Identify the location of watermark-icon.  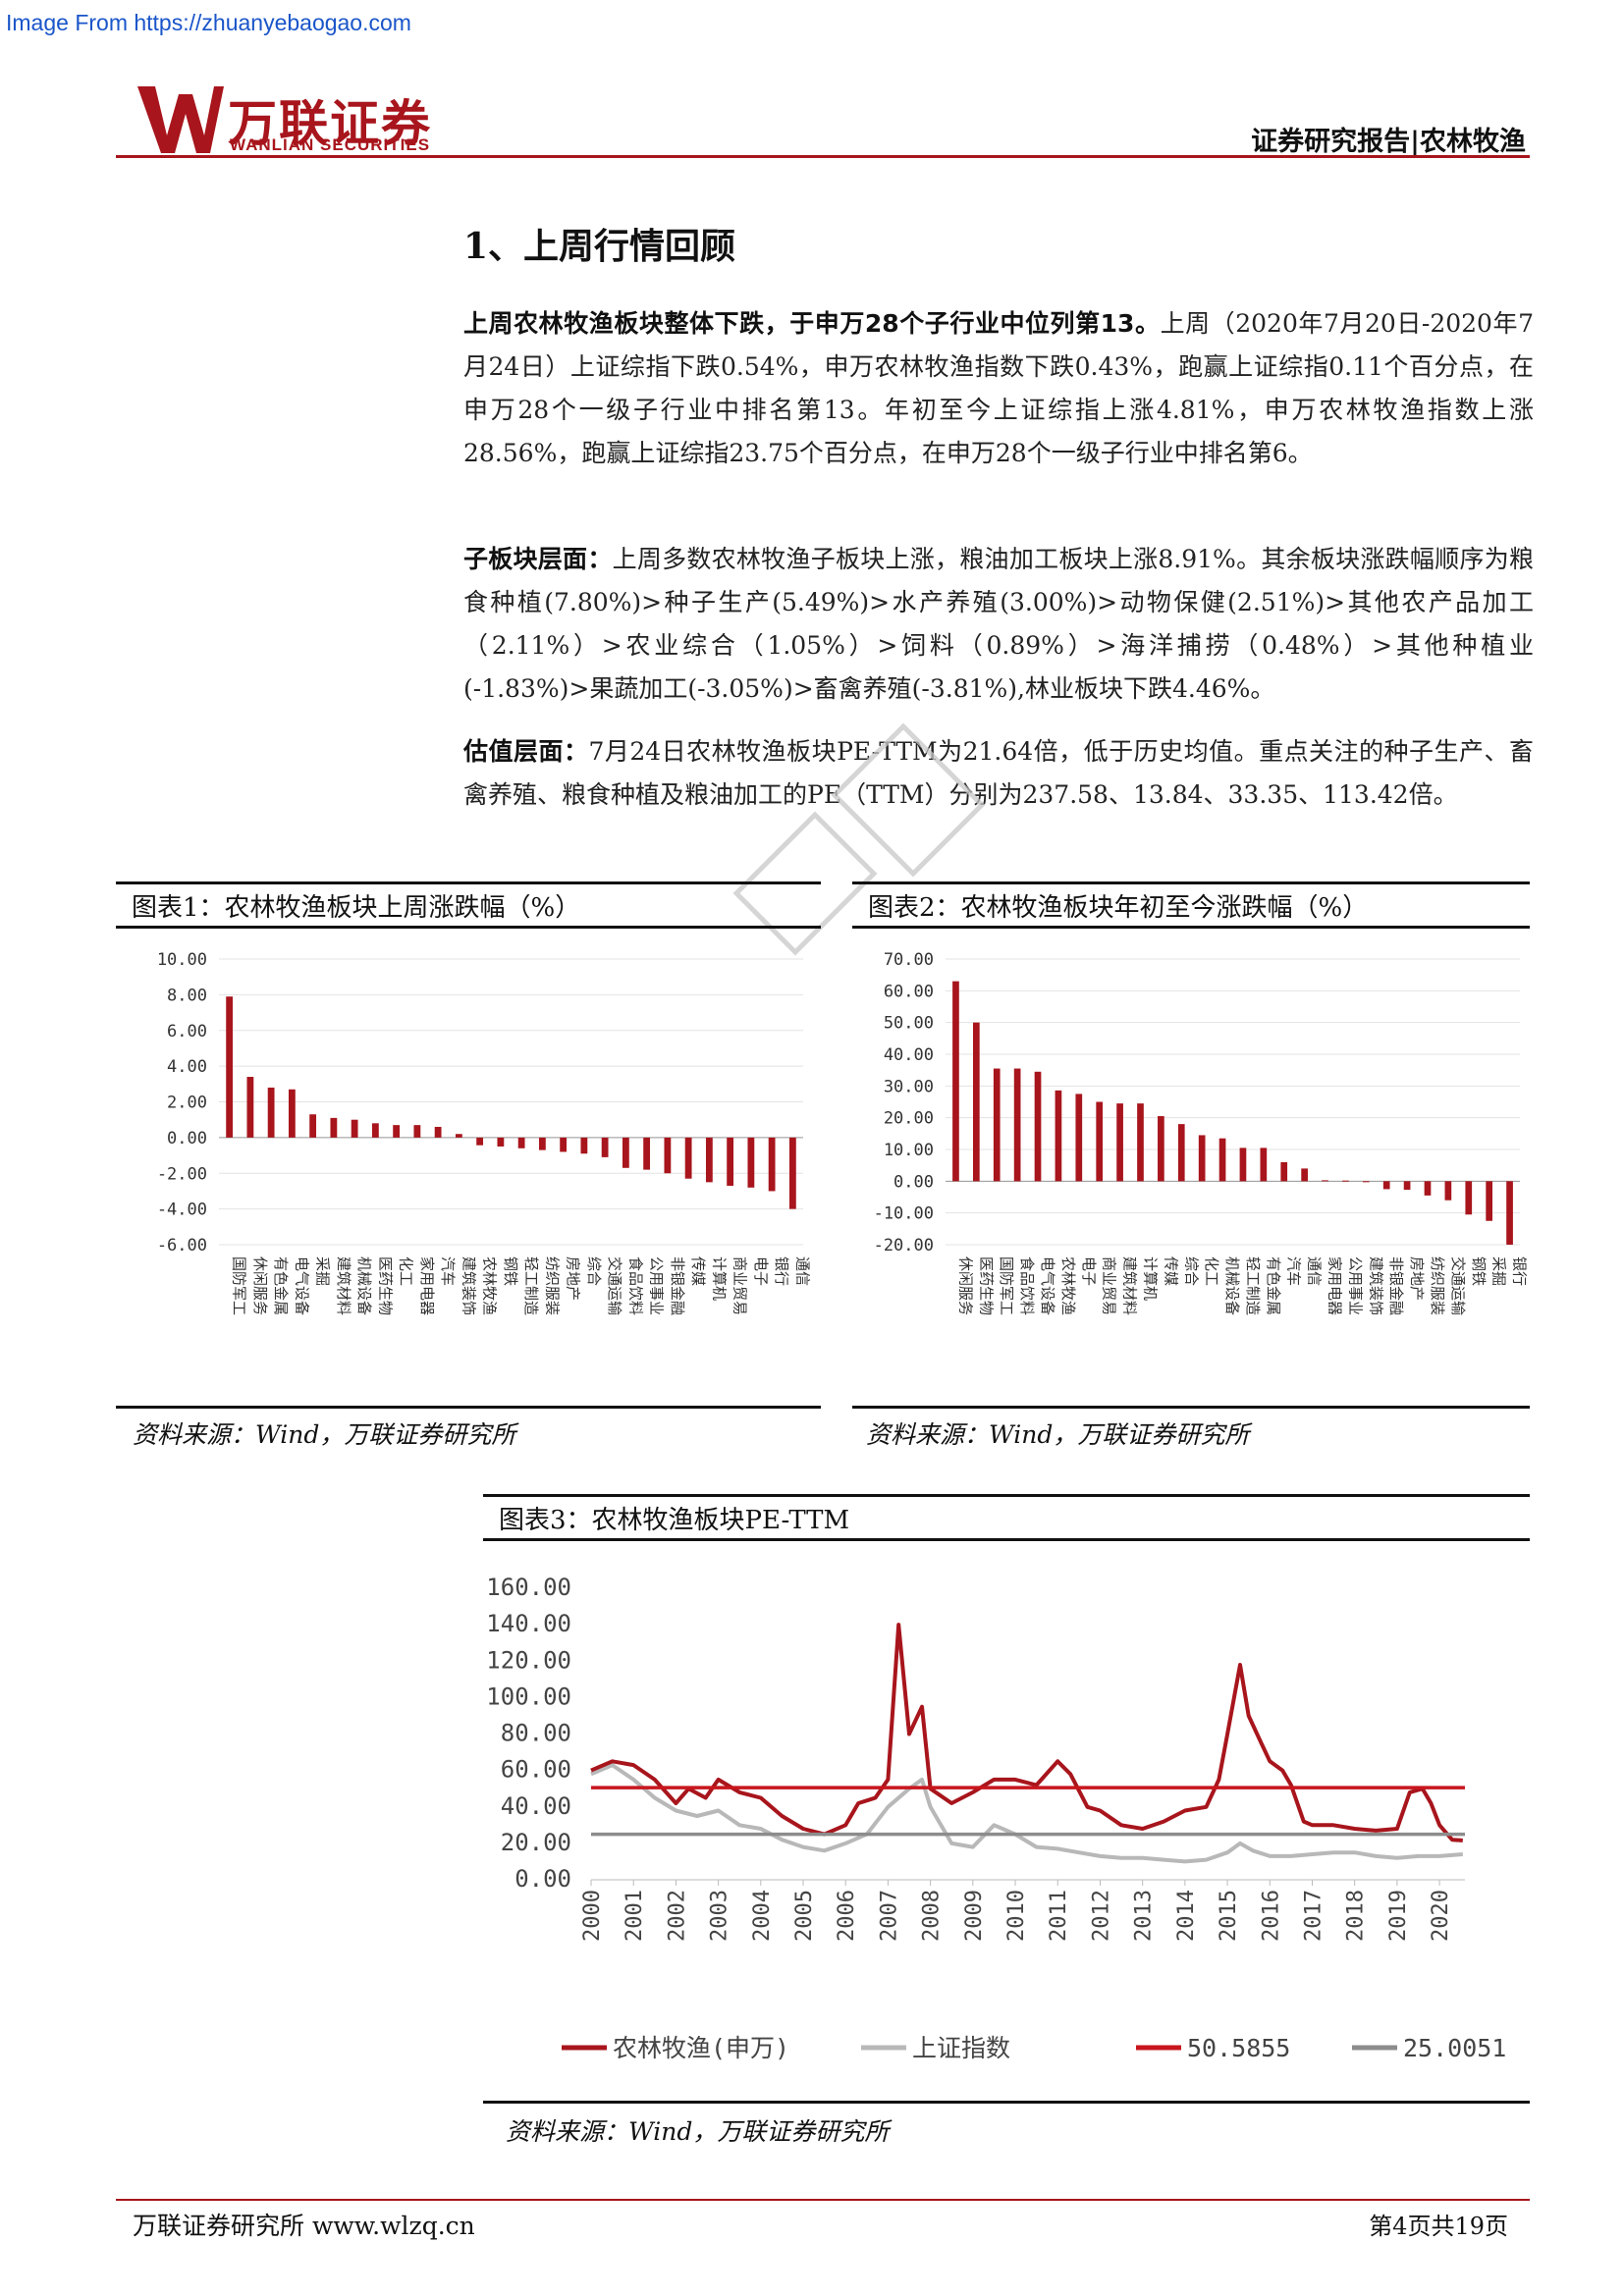
(859, 839).